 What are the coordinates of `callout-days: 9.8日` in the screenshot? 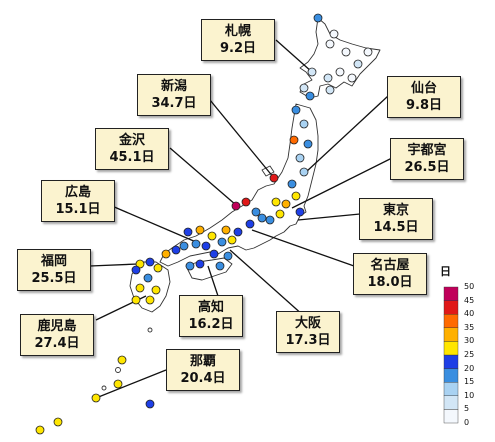 It's located at (424, 105).